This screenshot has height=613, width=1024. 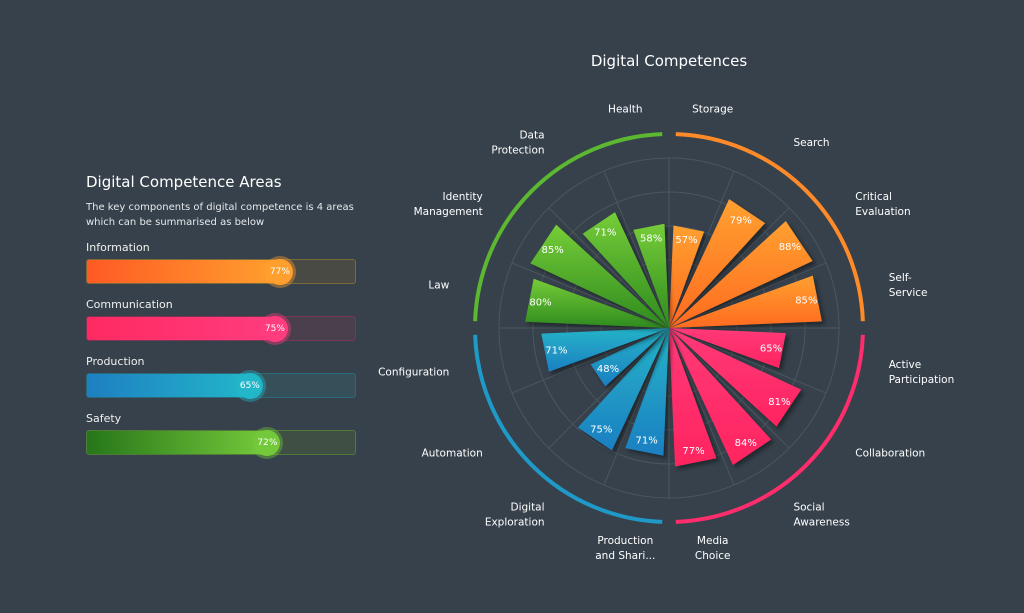 What do you see at coordinates (118, 247) in the screenshot?
I see `area-label: Information` at bounding box center [118, 247].